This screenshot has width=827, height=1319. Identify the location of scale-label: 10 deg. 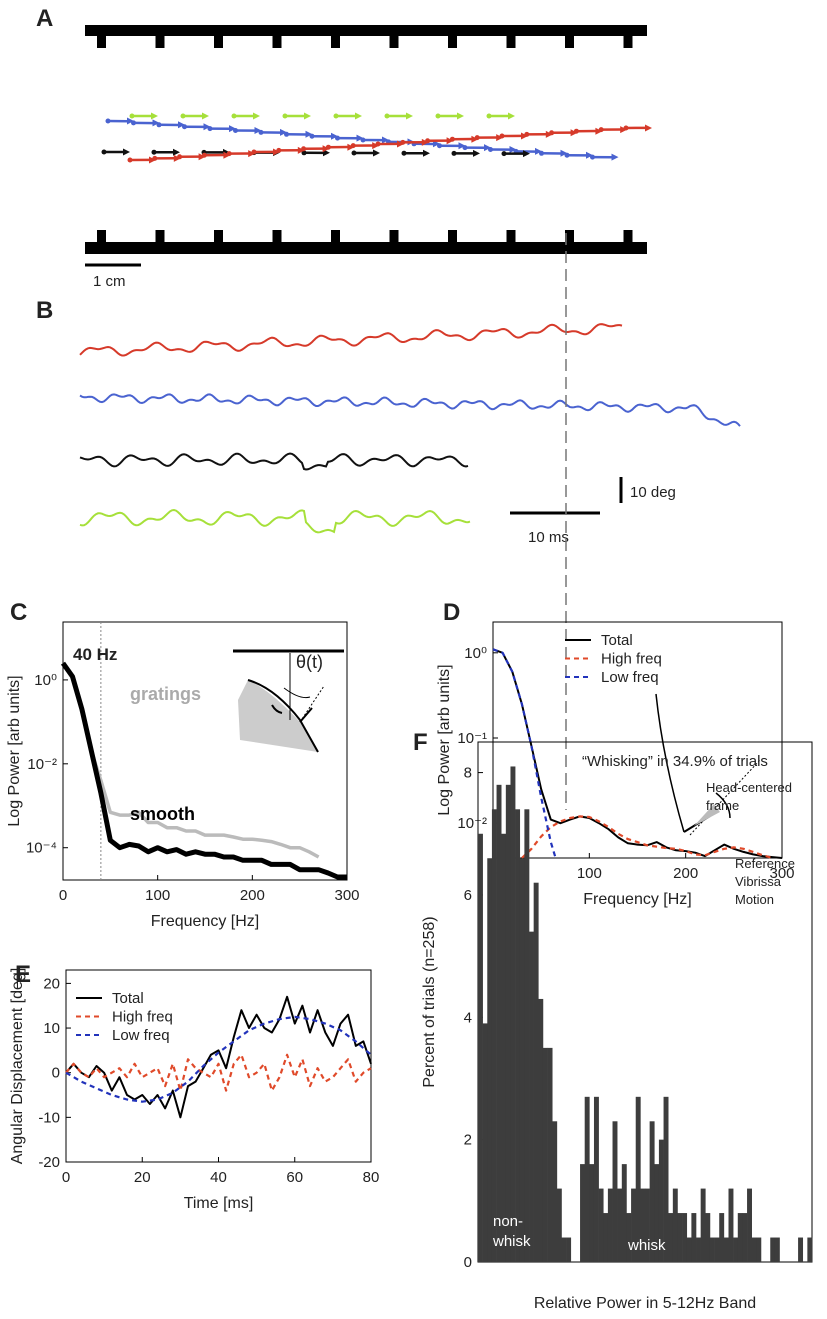
(653, 492).